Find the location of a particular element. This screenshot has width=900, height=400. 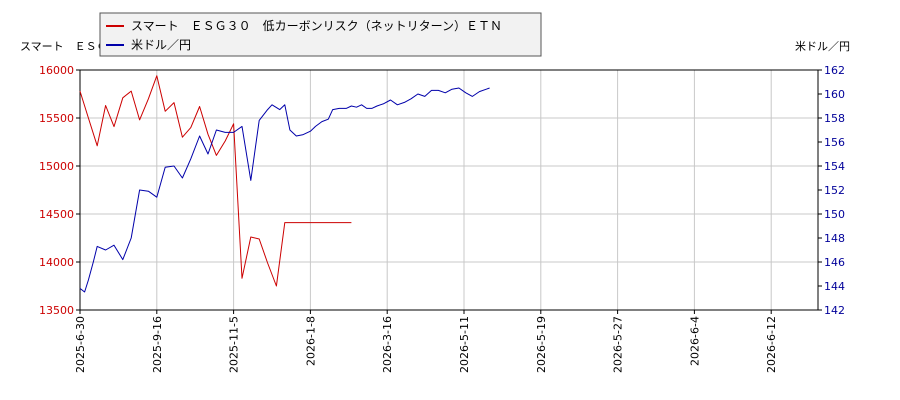

x-tick-label: 2026-6-12 is located at coordinates (771, 344).